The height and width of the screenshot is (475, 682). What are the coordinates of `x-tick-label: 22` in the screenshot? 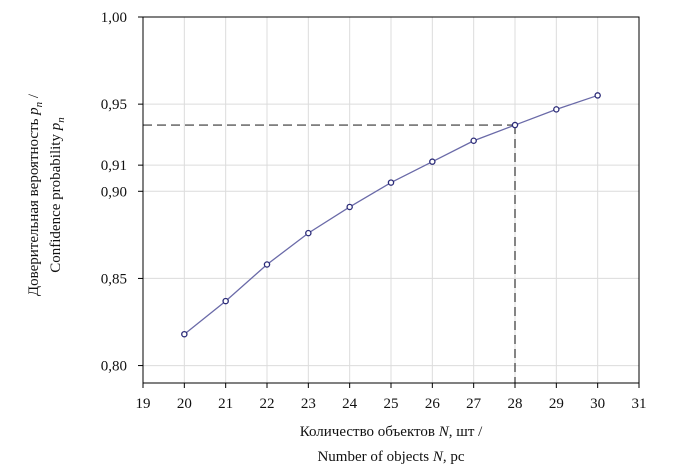 It's located at (267, 404).